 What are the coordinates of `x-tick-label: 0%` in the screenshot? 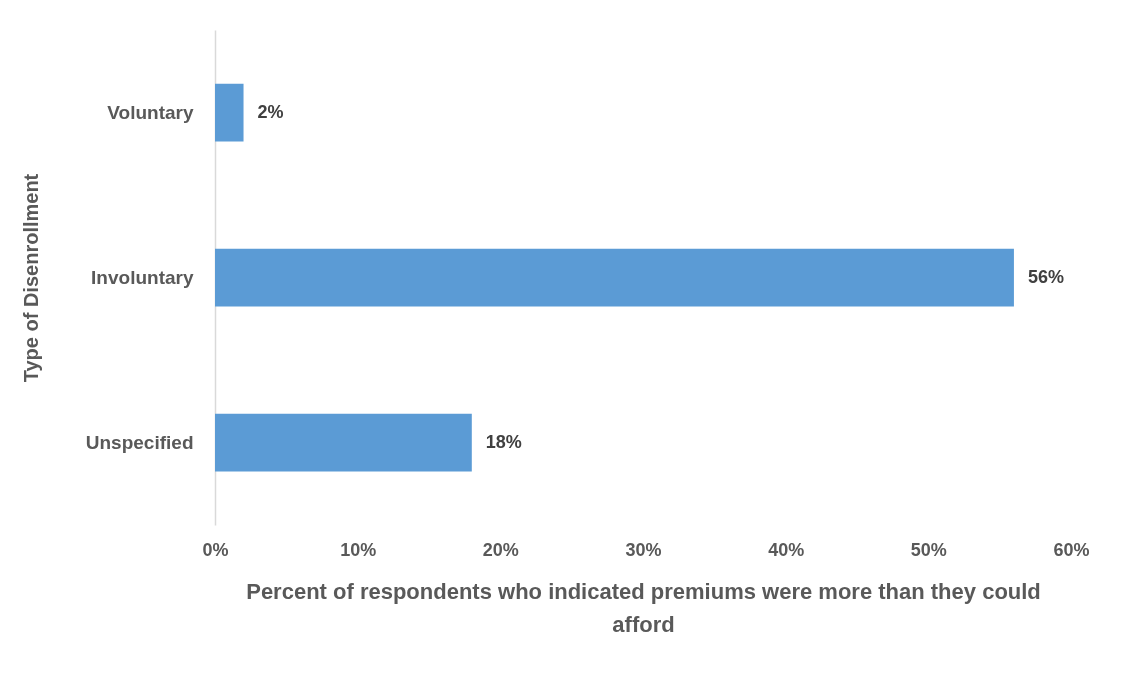 It's located at (215, 549).